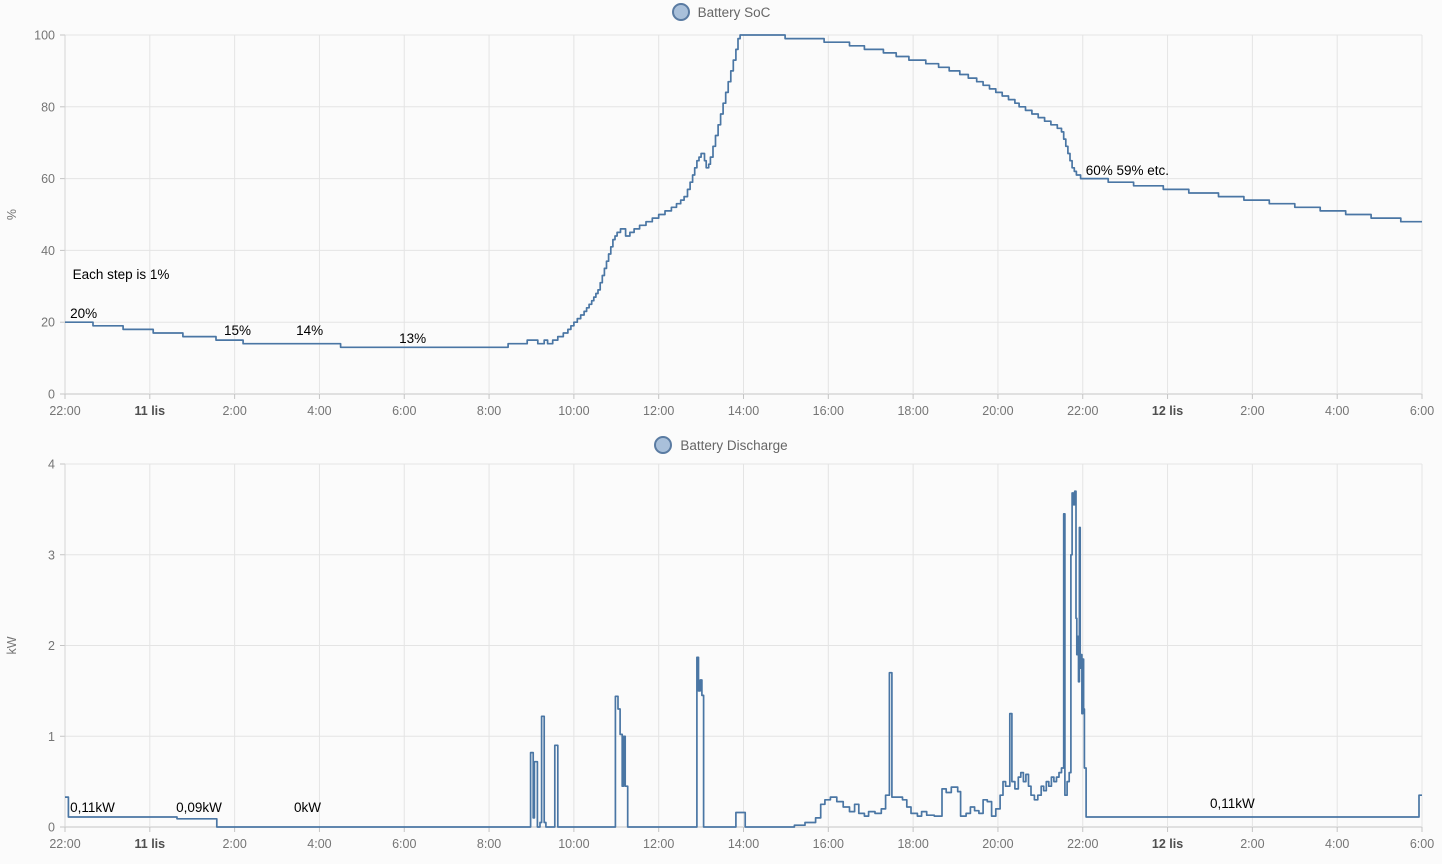  What do you see at coordinates (51, 737) in the screenshot?
I see `svg-text: 1` at bounding box center [51, 737].